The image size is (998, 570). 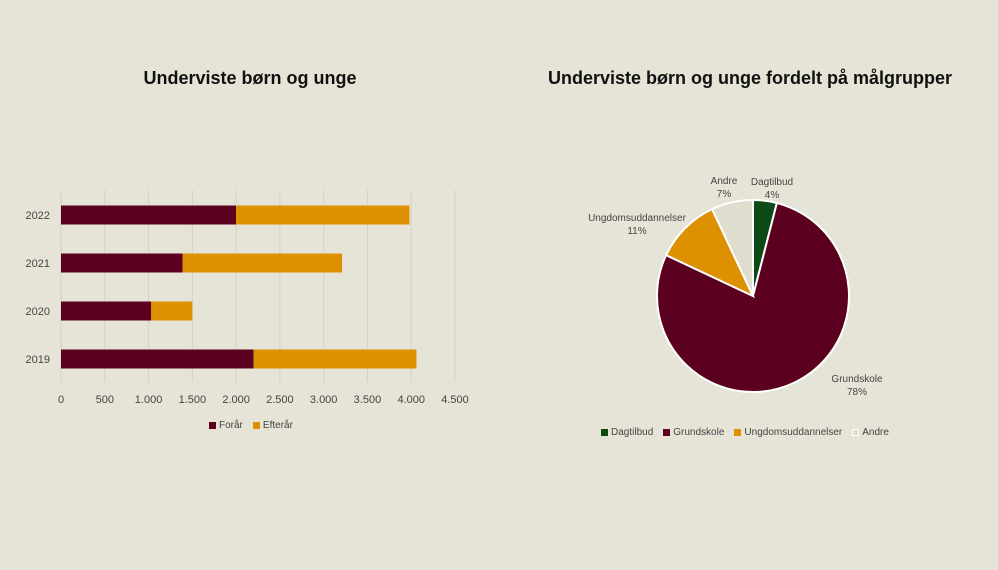 What do you see at coordinates (636, 231) in the screenshot?
I see `pie-label-percent-ungdom: 11%` at bounding box center [636, 231].